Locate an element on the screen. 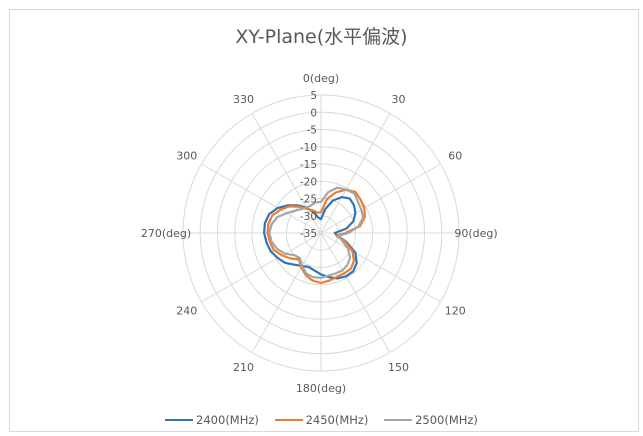 The height and width of the screenshot is (436, 643). radial-tick-label-3: -10 is located at coordinates (308, 148).